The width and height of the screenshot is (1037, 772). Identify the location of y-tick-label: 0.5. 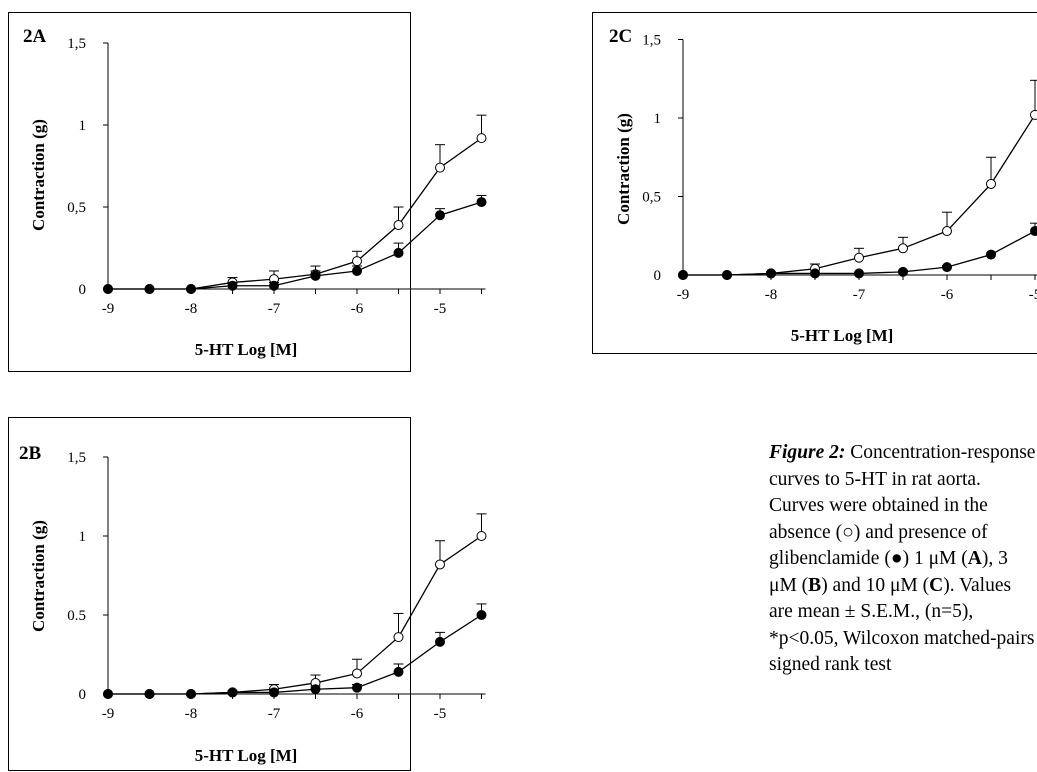
(76, 616).